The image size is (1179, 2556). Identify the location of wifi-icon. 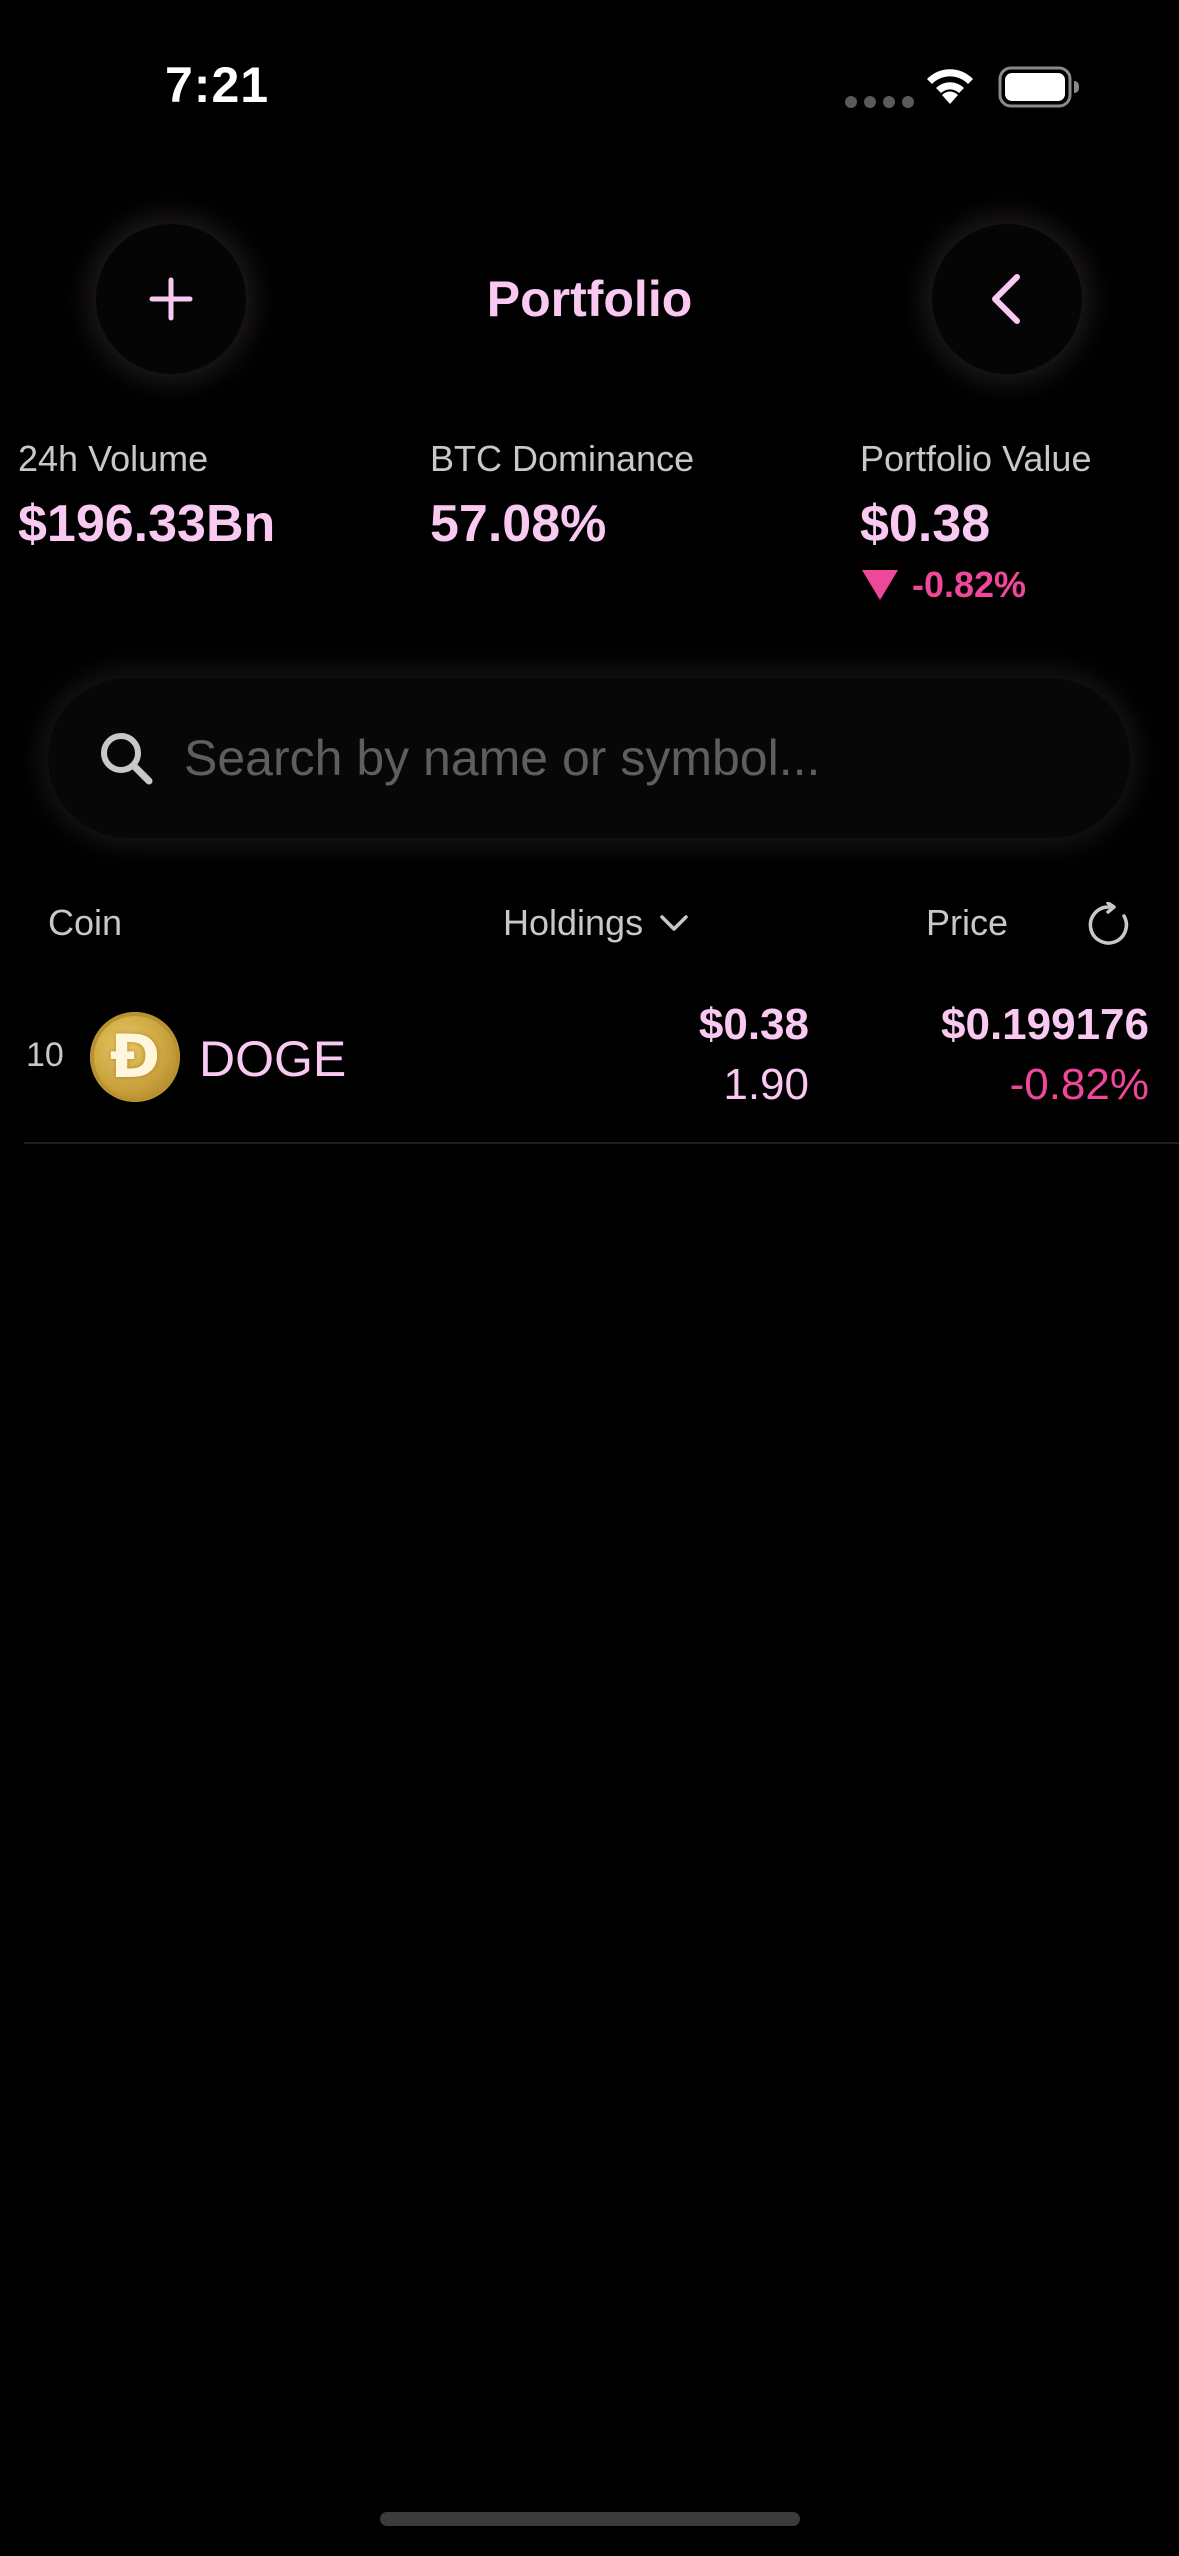
(950, 86).